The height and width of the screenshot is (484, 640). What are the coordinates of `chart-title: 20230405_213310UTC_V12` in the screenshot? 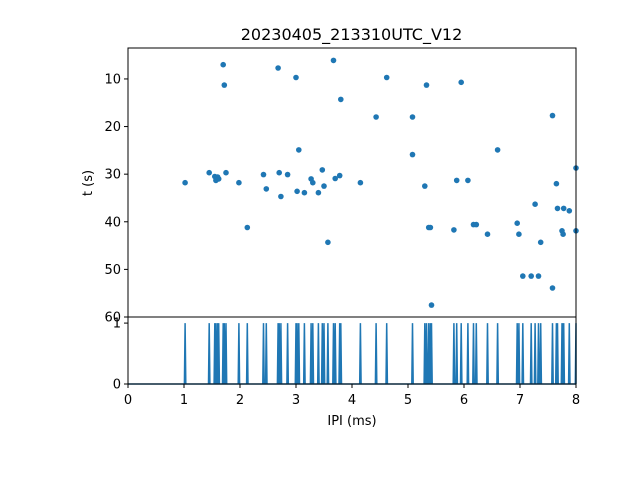 It's located at (352, 35).